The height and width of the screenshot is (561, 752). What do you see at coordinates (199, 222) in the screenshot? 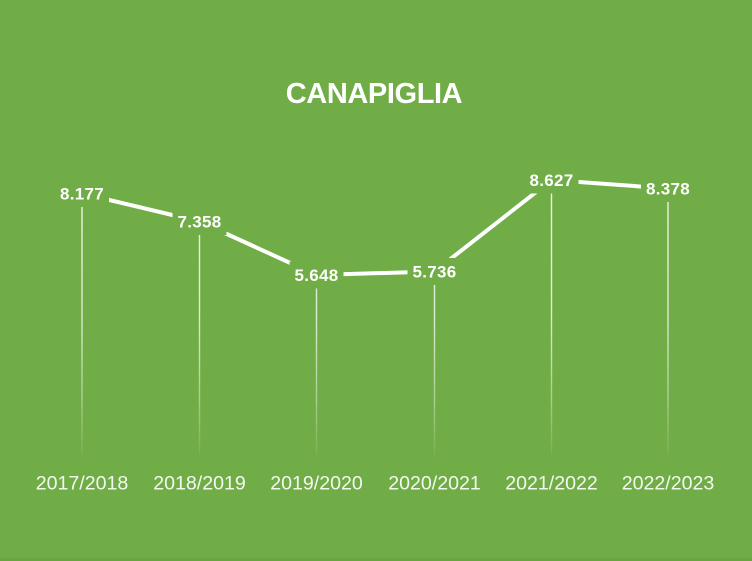
I see `svg-text: 7.358` at bounding box center [199, 222].